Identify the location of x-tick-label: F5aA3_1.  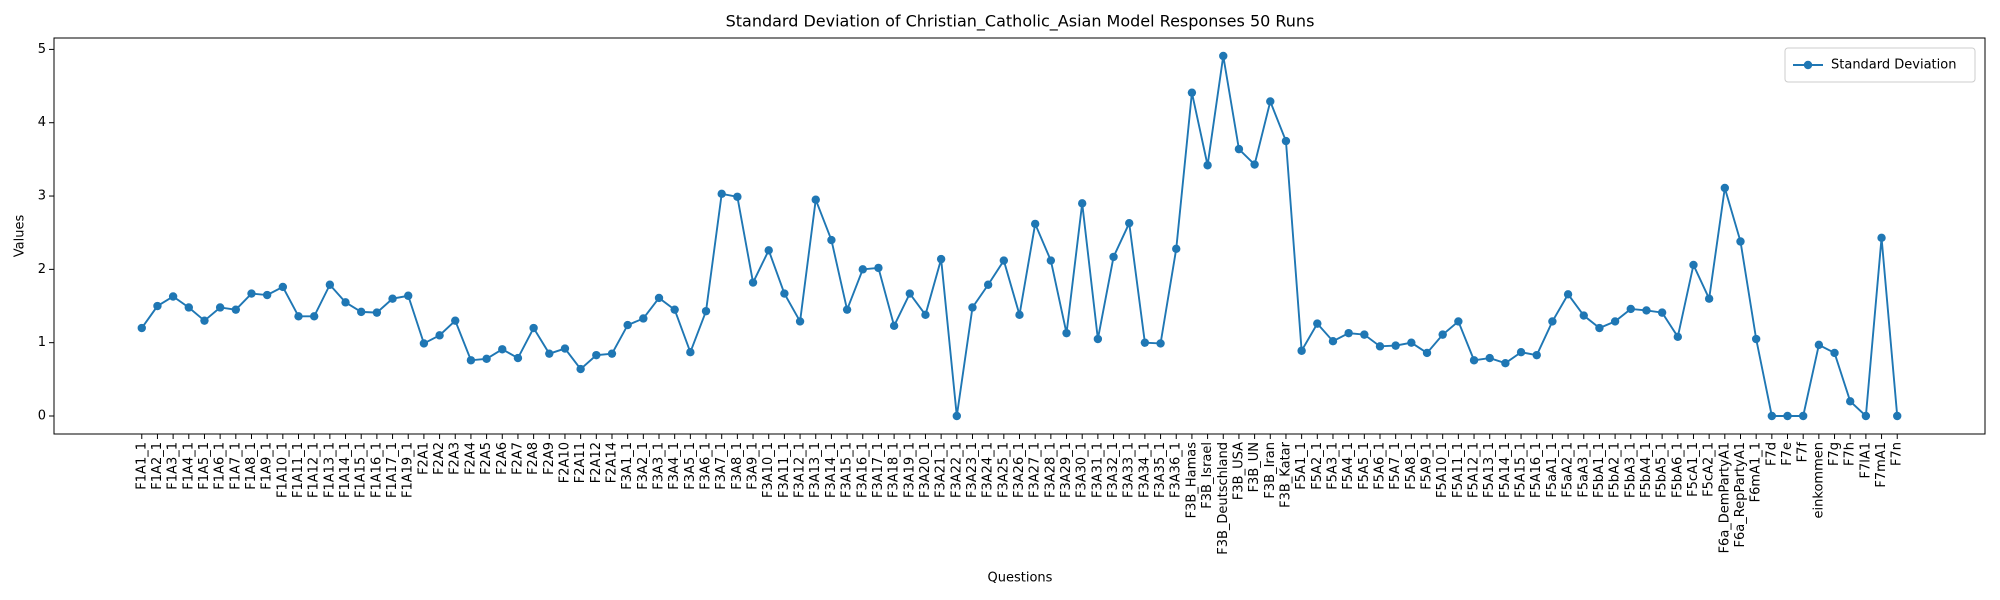
(1583, 470).